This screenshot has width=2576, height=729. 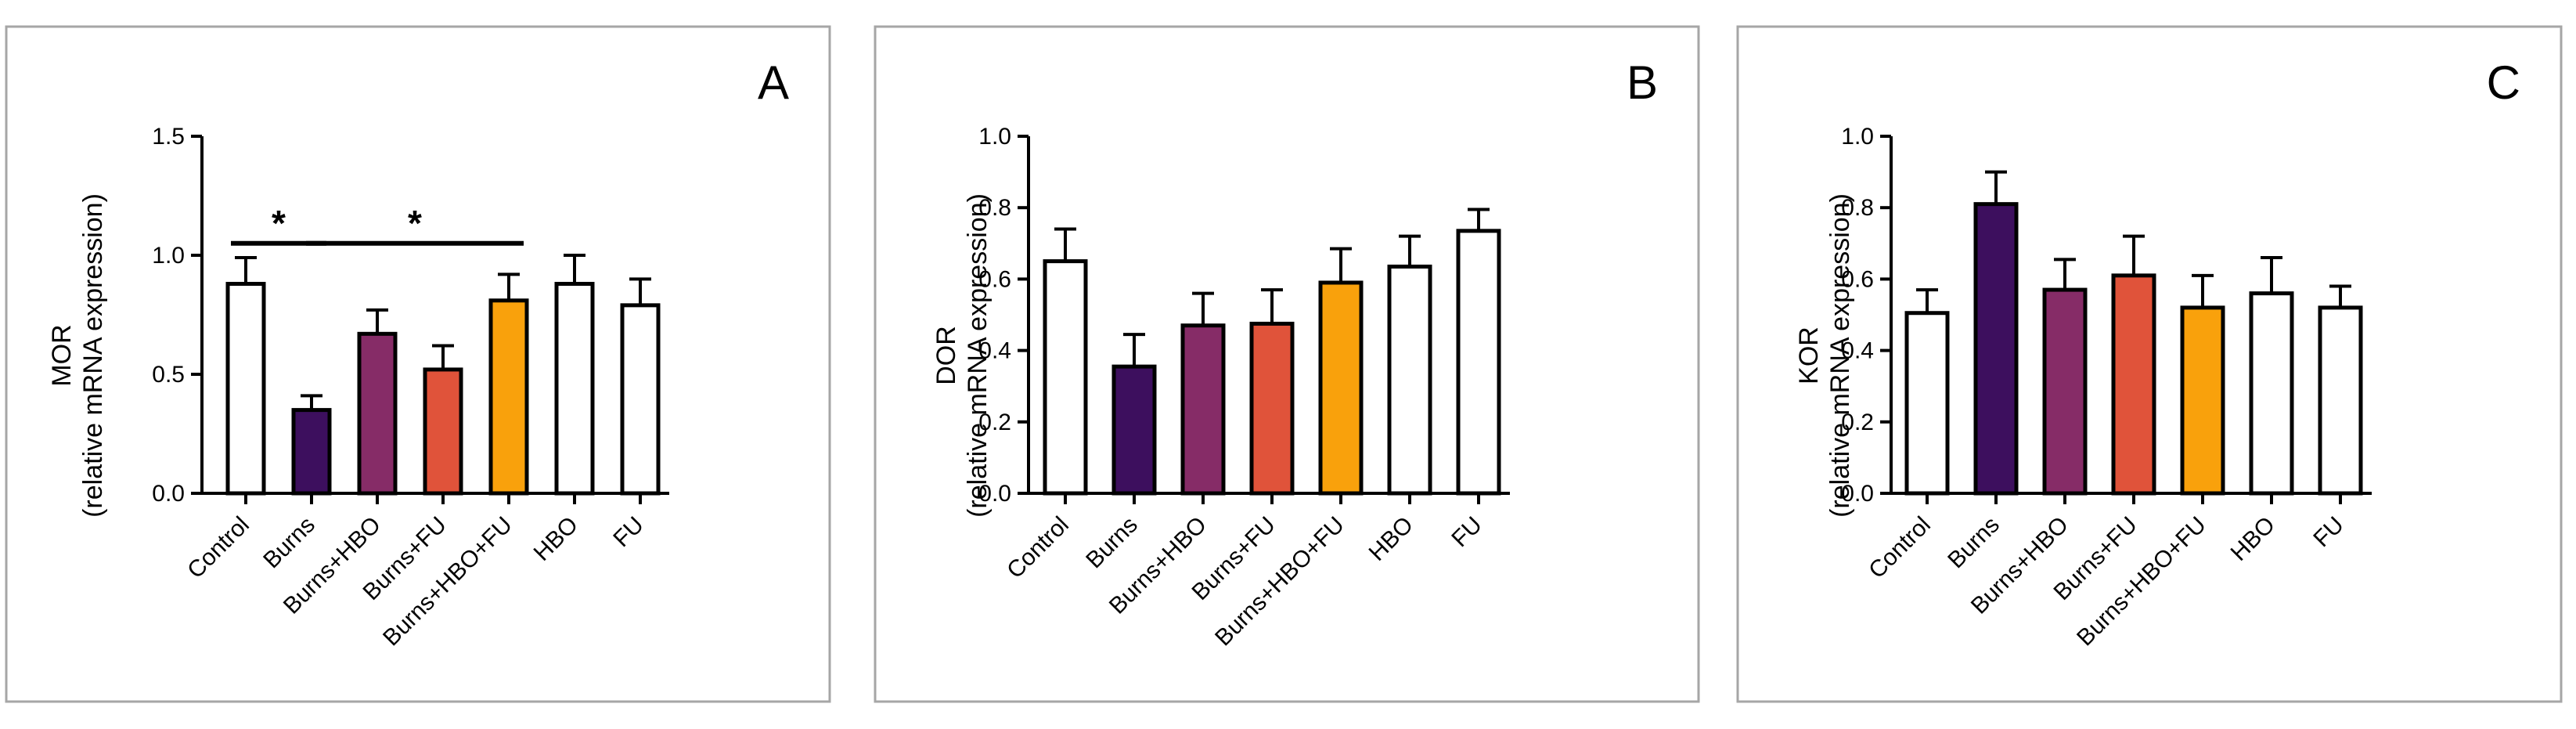 I want to click on panel-letter: C, so click(x=2503, y=82).